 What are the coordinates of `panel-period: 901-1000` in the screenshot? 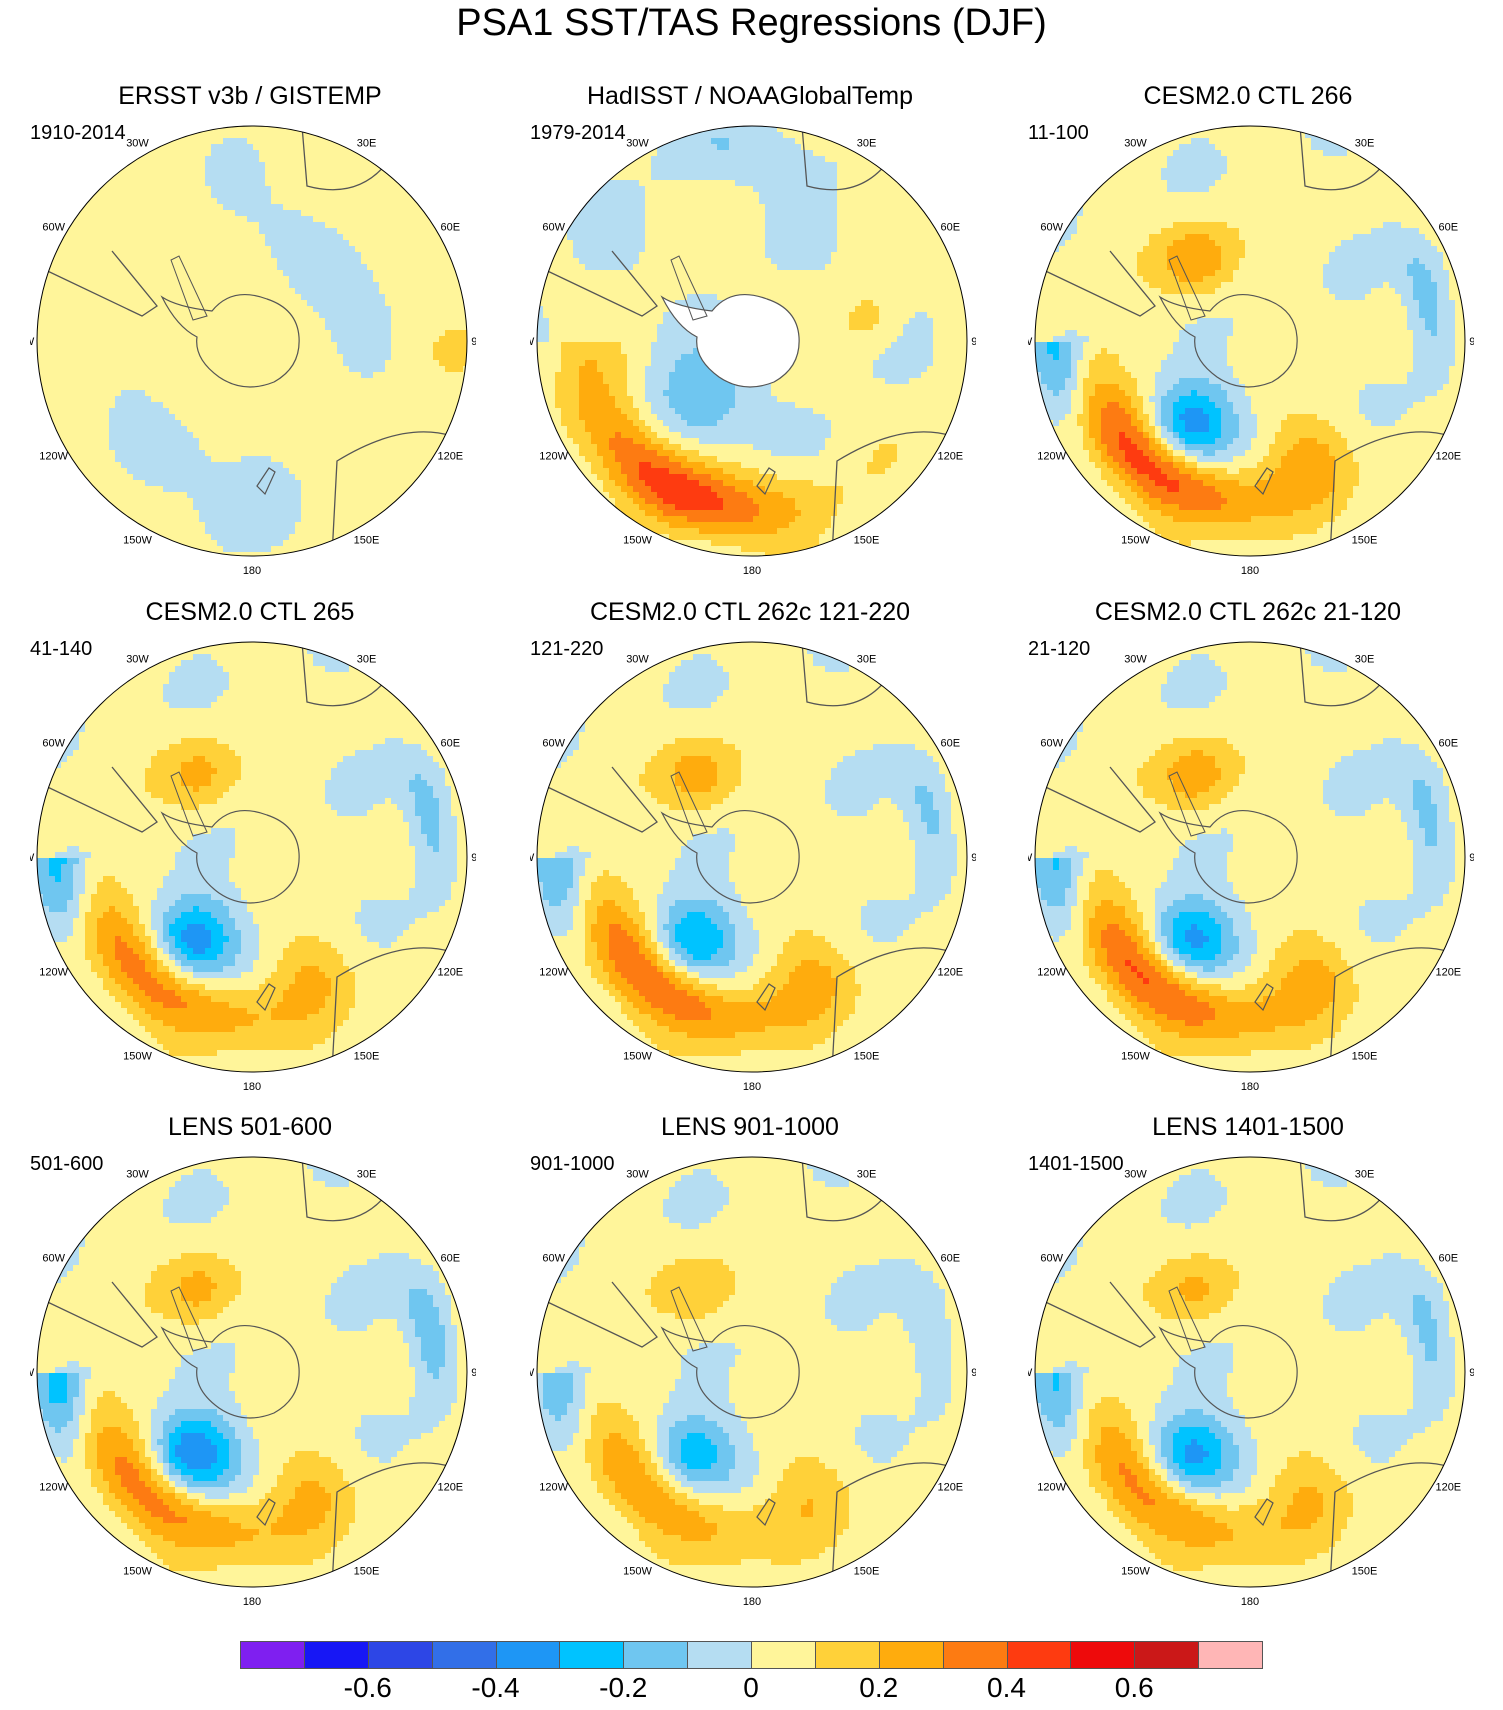 It's located at (572, 1164).